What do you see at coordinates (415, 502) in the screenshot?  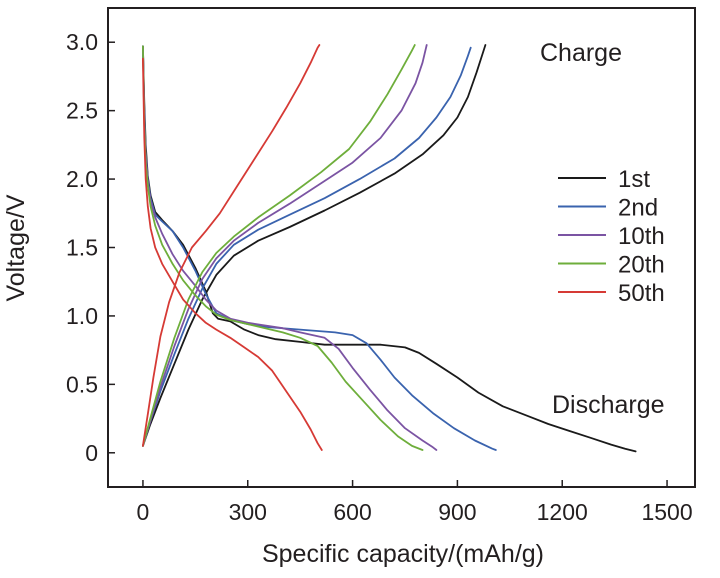 I see `x-axis-ticks: 0 300 600 900 1200 1500` at bounding box center [415, 502].